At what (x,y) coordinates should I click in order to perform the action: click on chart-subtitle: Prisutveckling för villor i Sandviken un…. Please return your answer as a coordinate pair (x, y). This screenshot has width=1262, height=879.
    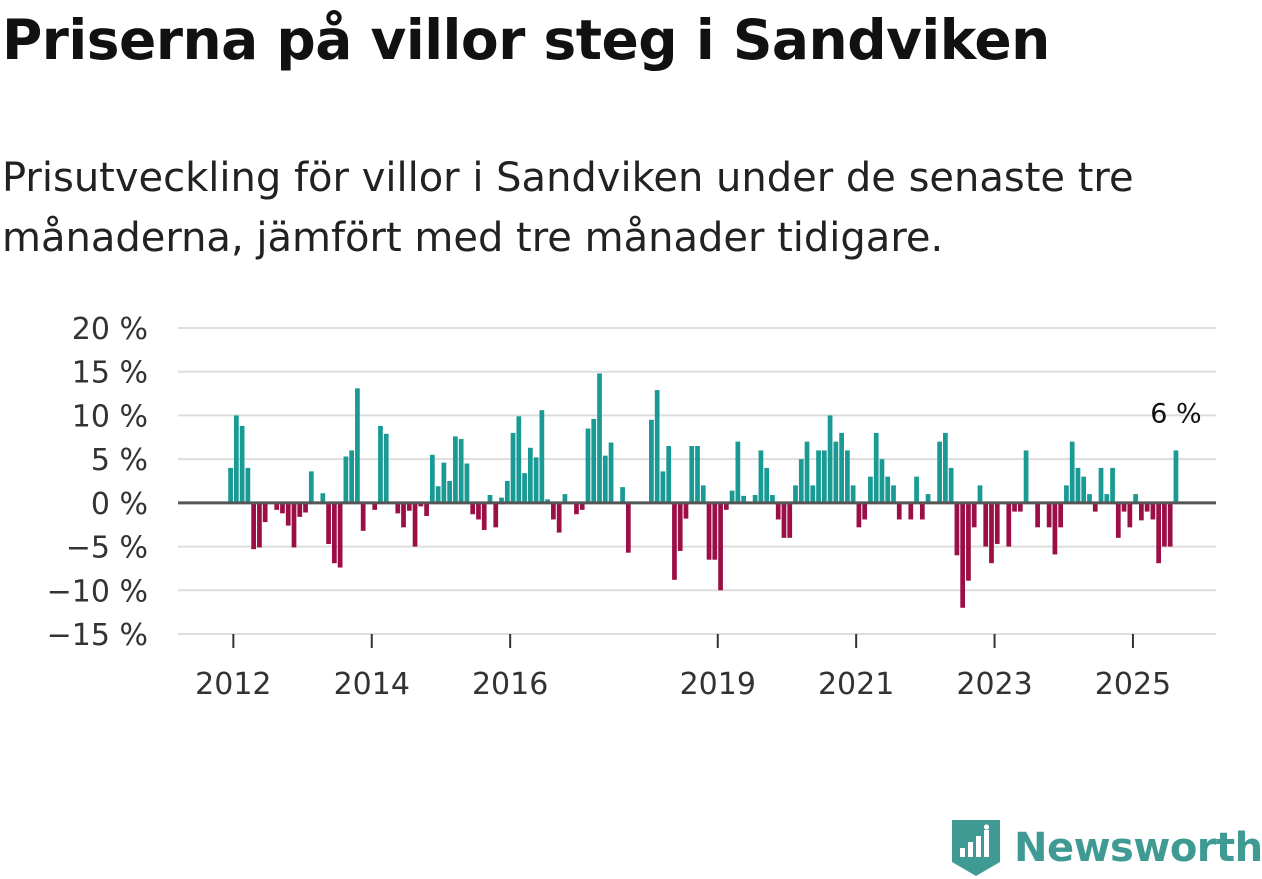
    Looking at the image, I should click on (568, 208).